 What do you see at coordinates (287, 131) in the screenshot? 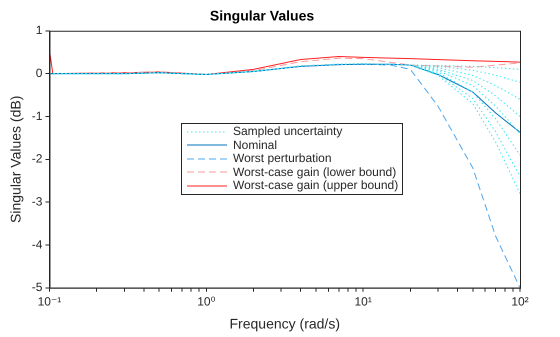
I see `legend-label: Sampled uncertainty` at bounding box center [287, 131].